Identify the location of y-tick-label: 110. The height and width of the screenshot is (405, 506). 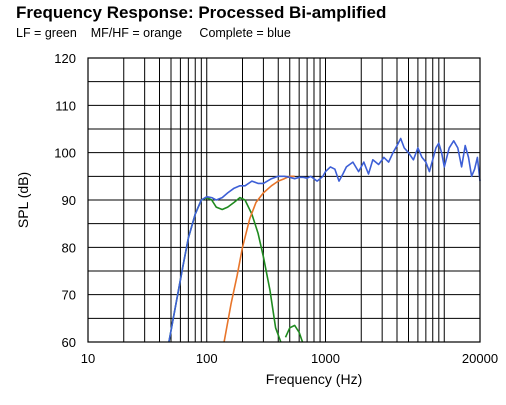
(65, 105).